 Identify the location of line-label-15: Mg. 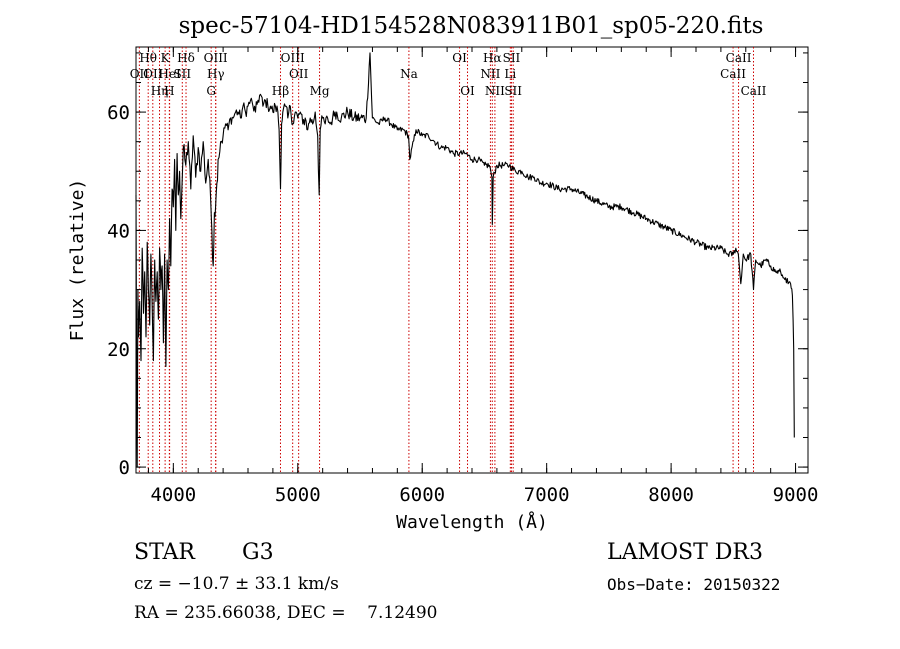
(320, 91).